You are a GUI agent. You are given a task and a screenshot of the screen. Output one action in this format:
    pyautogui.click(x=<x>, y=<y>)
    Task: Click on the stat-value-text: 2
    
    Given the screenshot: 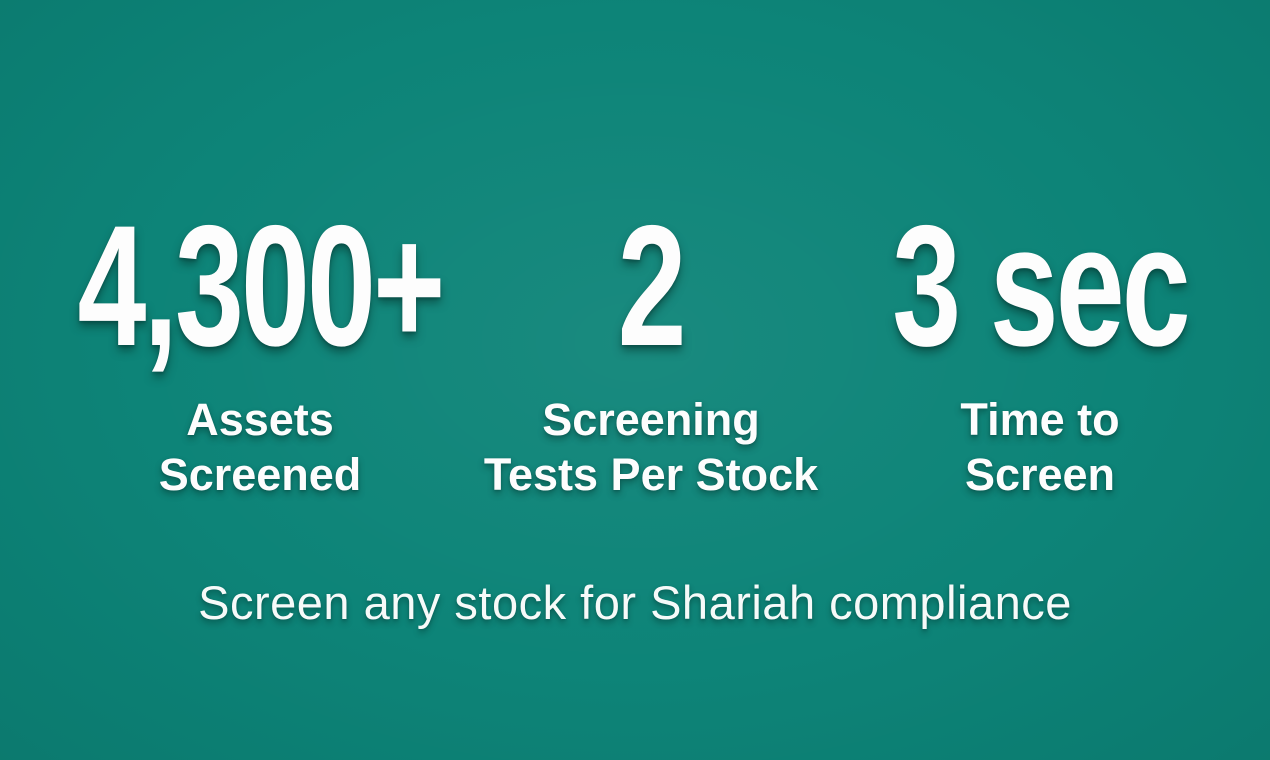 What is the action you would take?
    pyautogui.click(x=652, y=286)
    